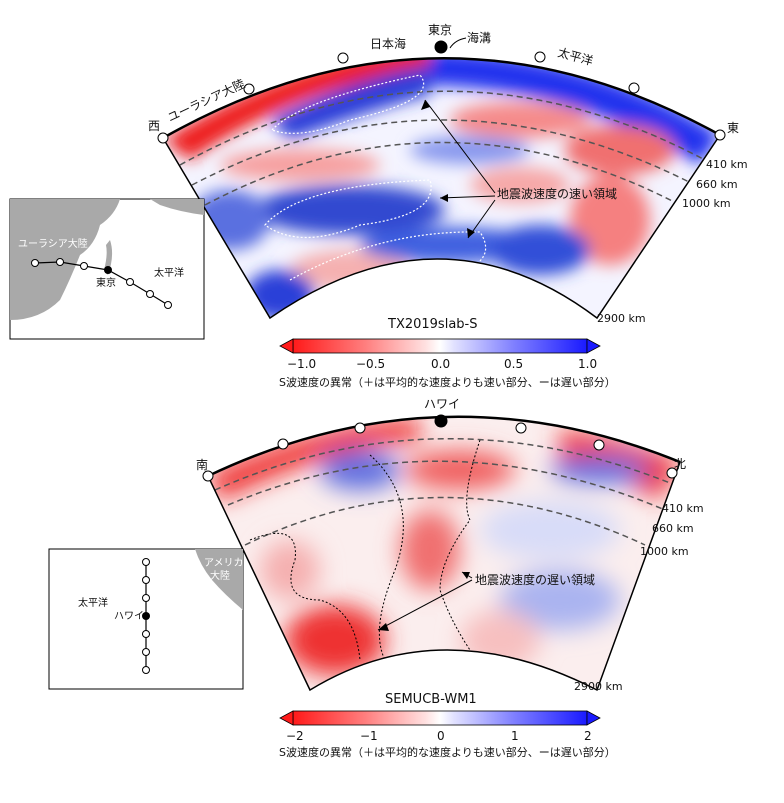 The image size is (784, 803). Describe the element at coordinates (369, 736) in the screenshot. I see `cb-bot-tick: −1` at that location.